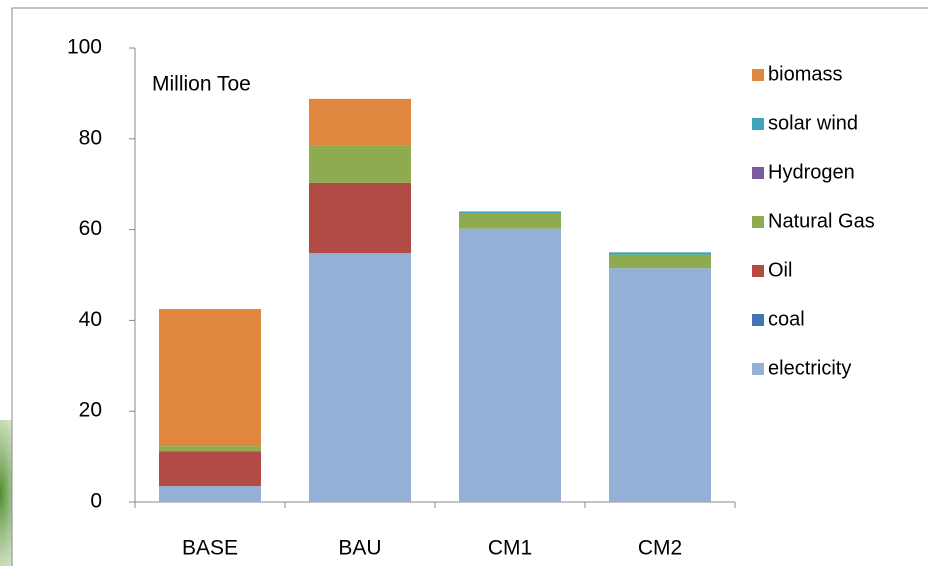 Image resolution: width=928 pixels, height=566 pixels. I want to click on legend-label: Natural Gas, so click(821, 221).